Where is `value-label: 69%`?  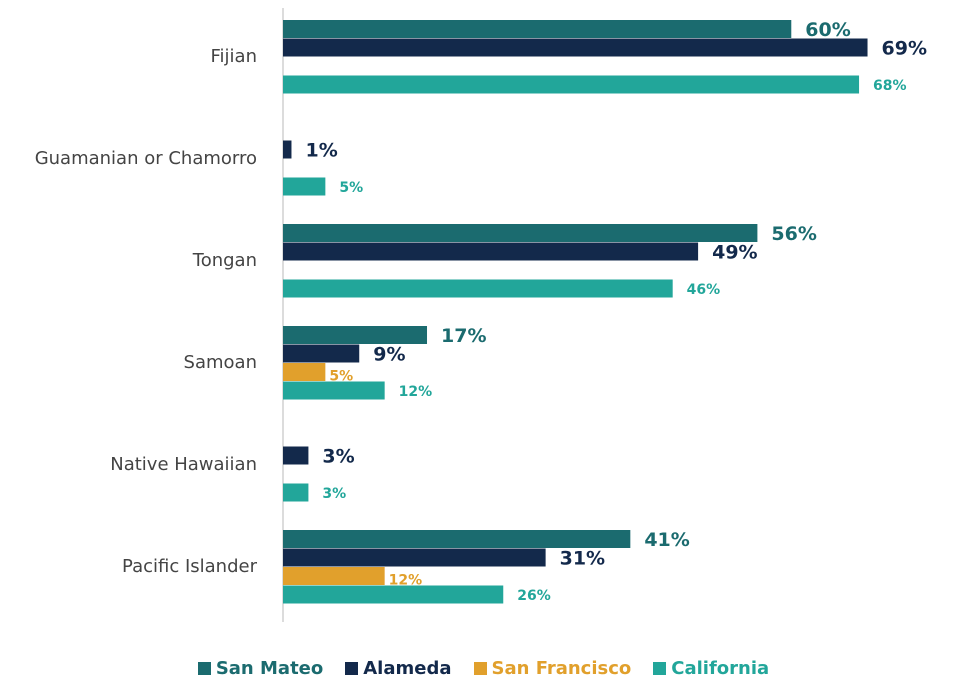 value-label: 69% is located at coordinates (904, 48).